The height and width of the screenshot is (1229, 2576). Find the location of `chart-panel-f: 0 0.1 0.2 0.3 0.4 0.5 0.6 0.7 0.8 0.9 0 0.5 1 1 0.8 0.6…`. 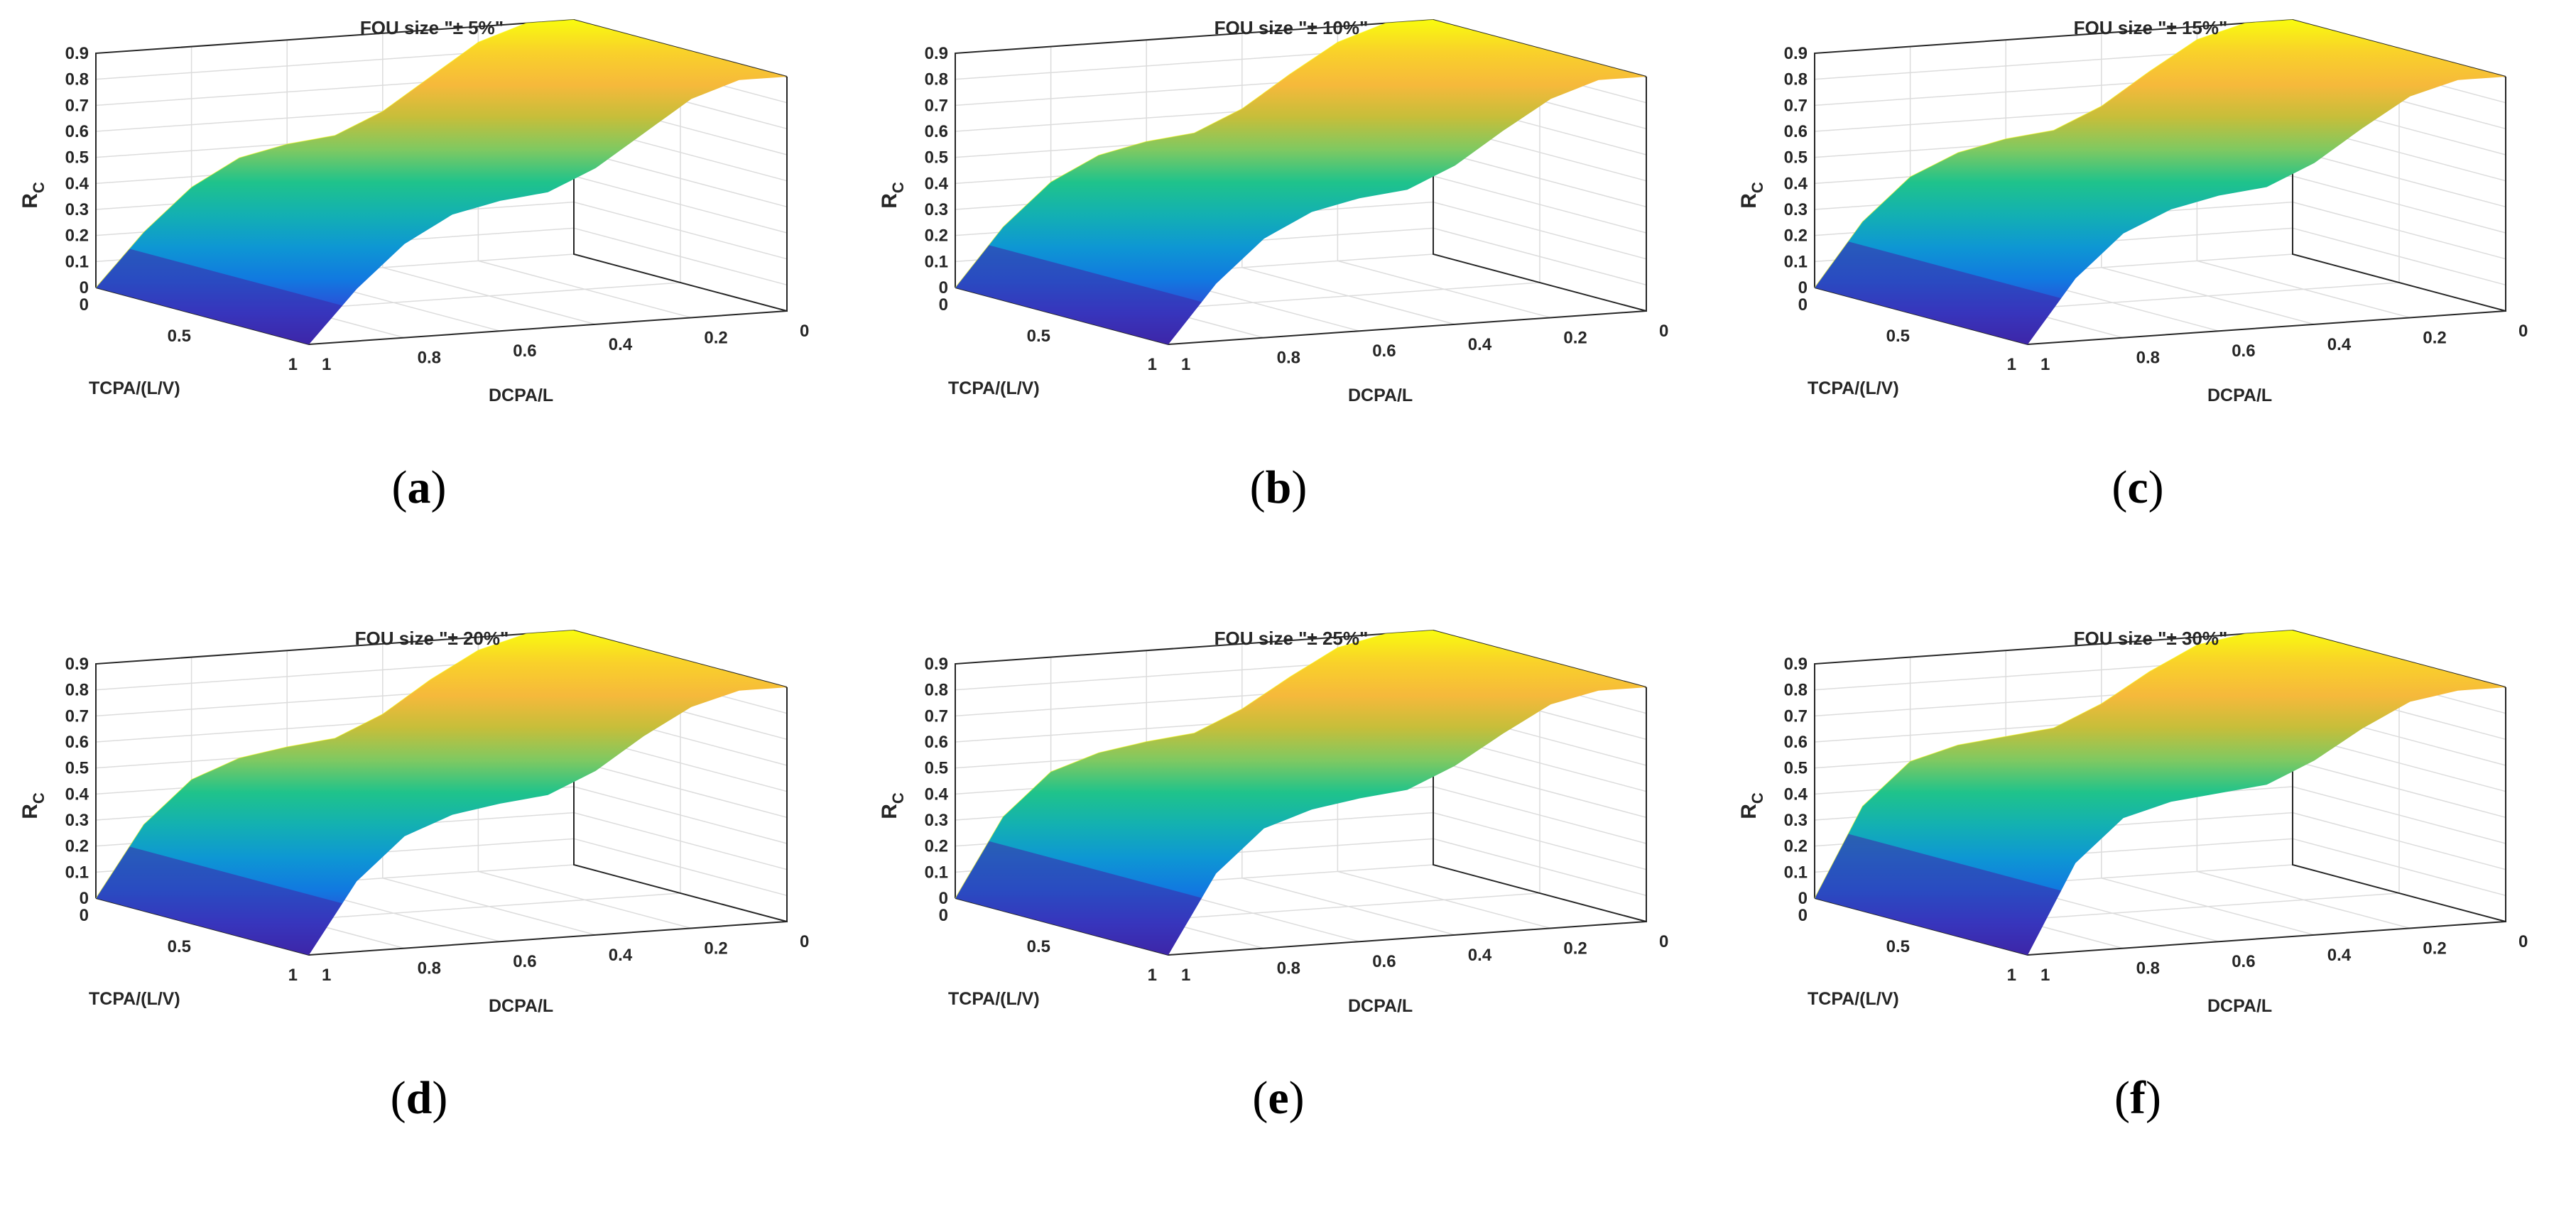

chart-panel-f: 0 0.1 0.2 0.3 0.4 0.5 0.6 0.7 0.8 0.9 0 0.5 1 1 0.8 0.6… is located at coordinates (2133, 876).